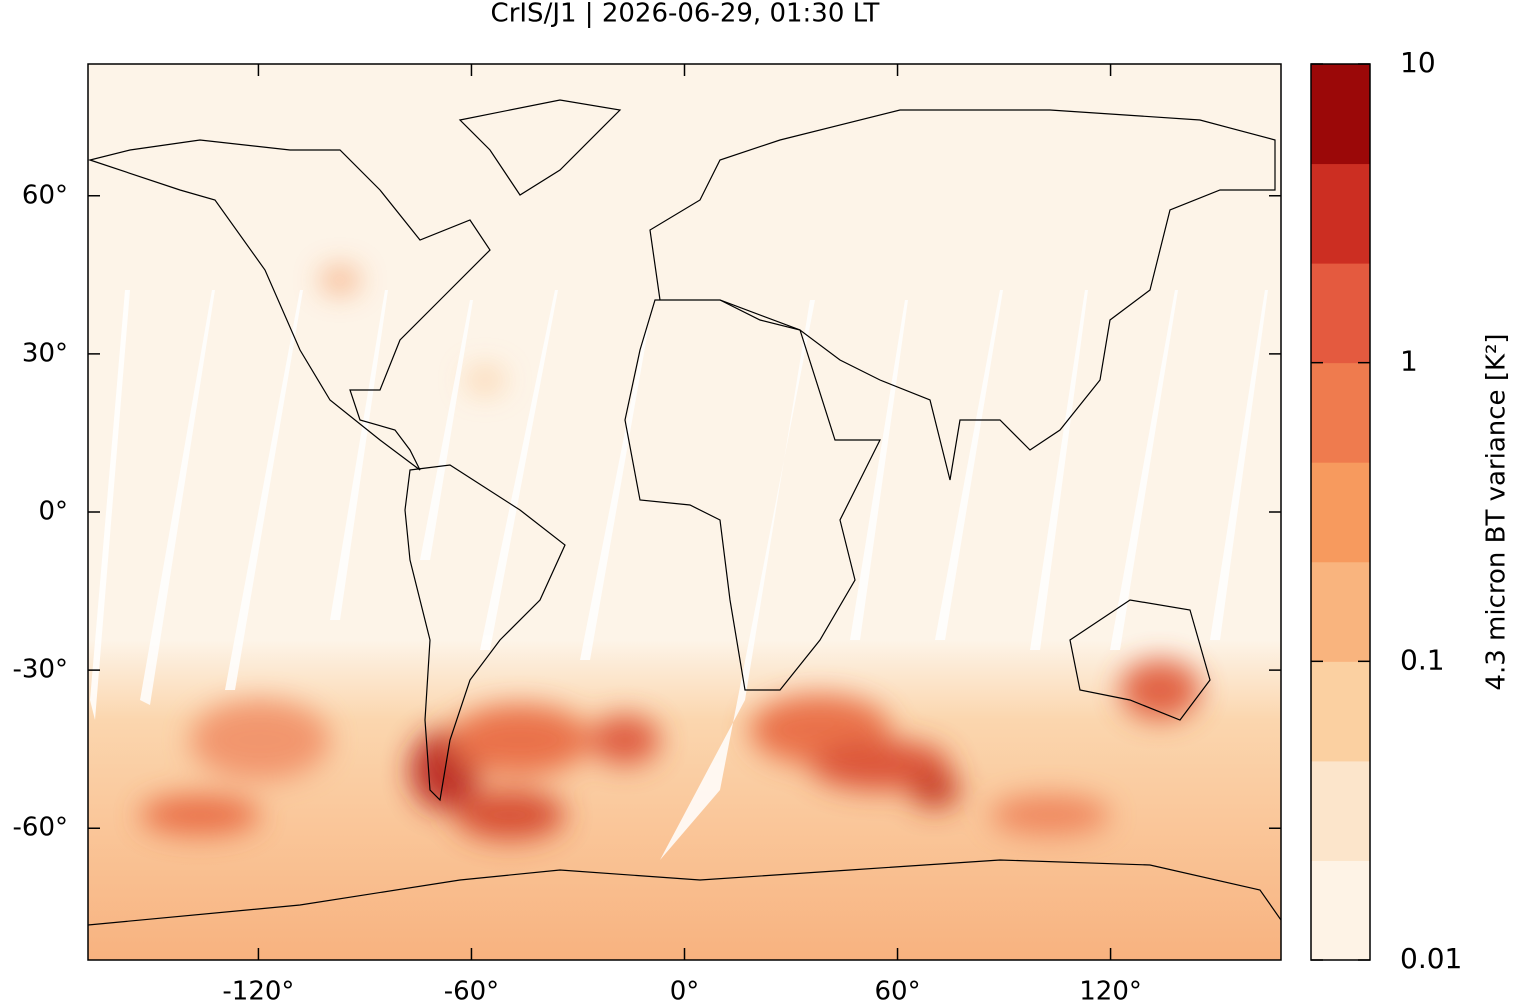  What do you see at coordinates (897, 989) in the screenshot?
I see `x-tick-label: 60°` at bounding box center [897, 989].